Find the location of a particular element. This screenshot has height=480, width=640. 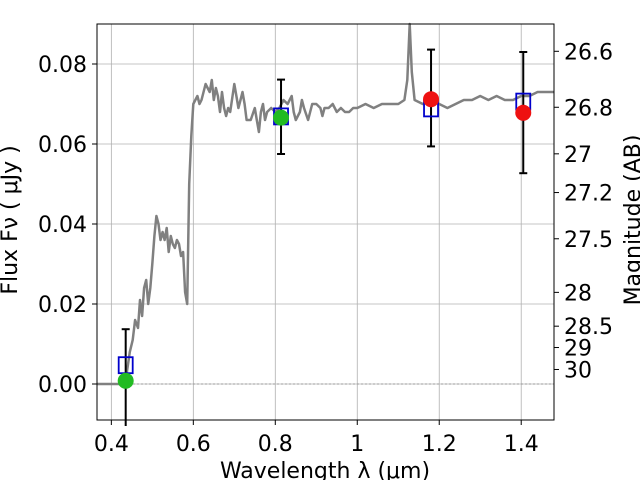

x-ticks: 0.4 0.6 0.8 1 1.2 1.4 is located at coordinates (316, 438).